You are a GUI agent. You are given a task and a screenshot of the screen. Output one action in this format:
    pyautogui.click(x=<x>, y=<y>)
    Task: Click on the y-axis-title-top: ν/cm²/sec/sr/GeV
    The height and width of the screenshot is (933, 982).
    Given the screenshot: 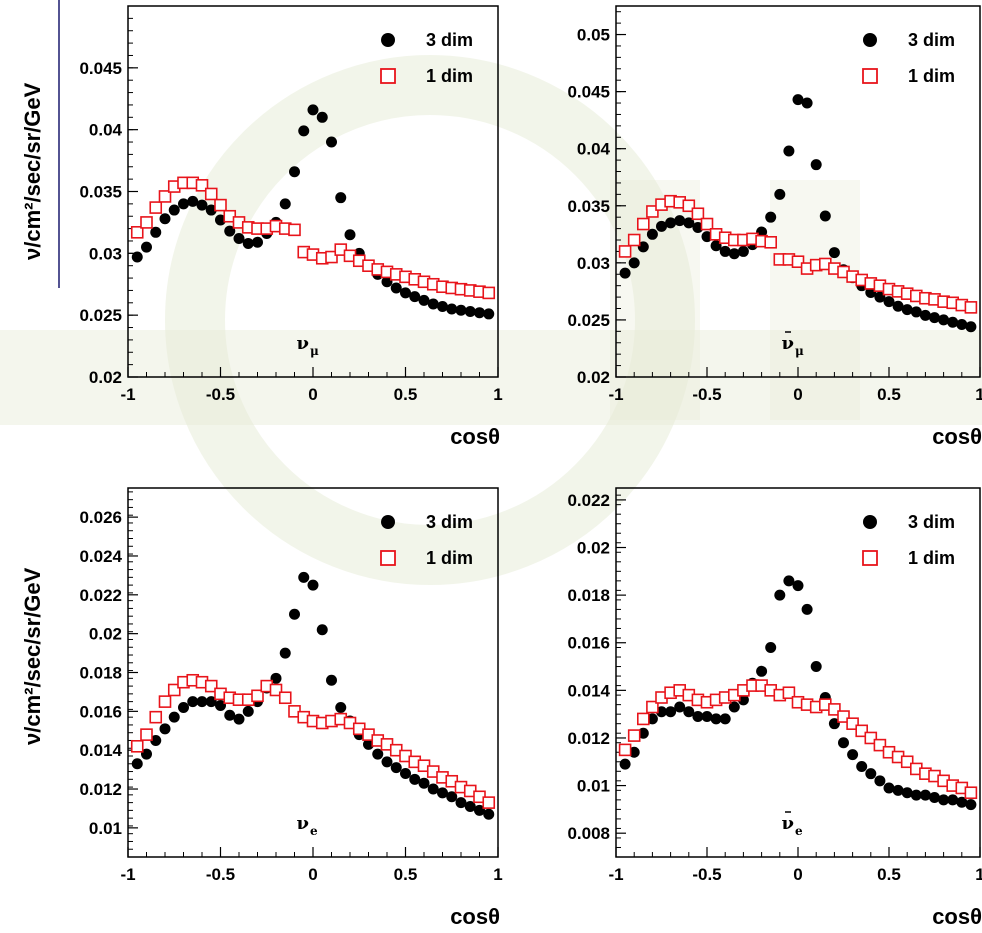 What is the action you would take?
    pyautogui.click(x=32, y=171)
    